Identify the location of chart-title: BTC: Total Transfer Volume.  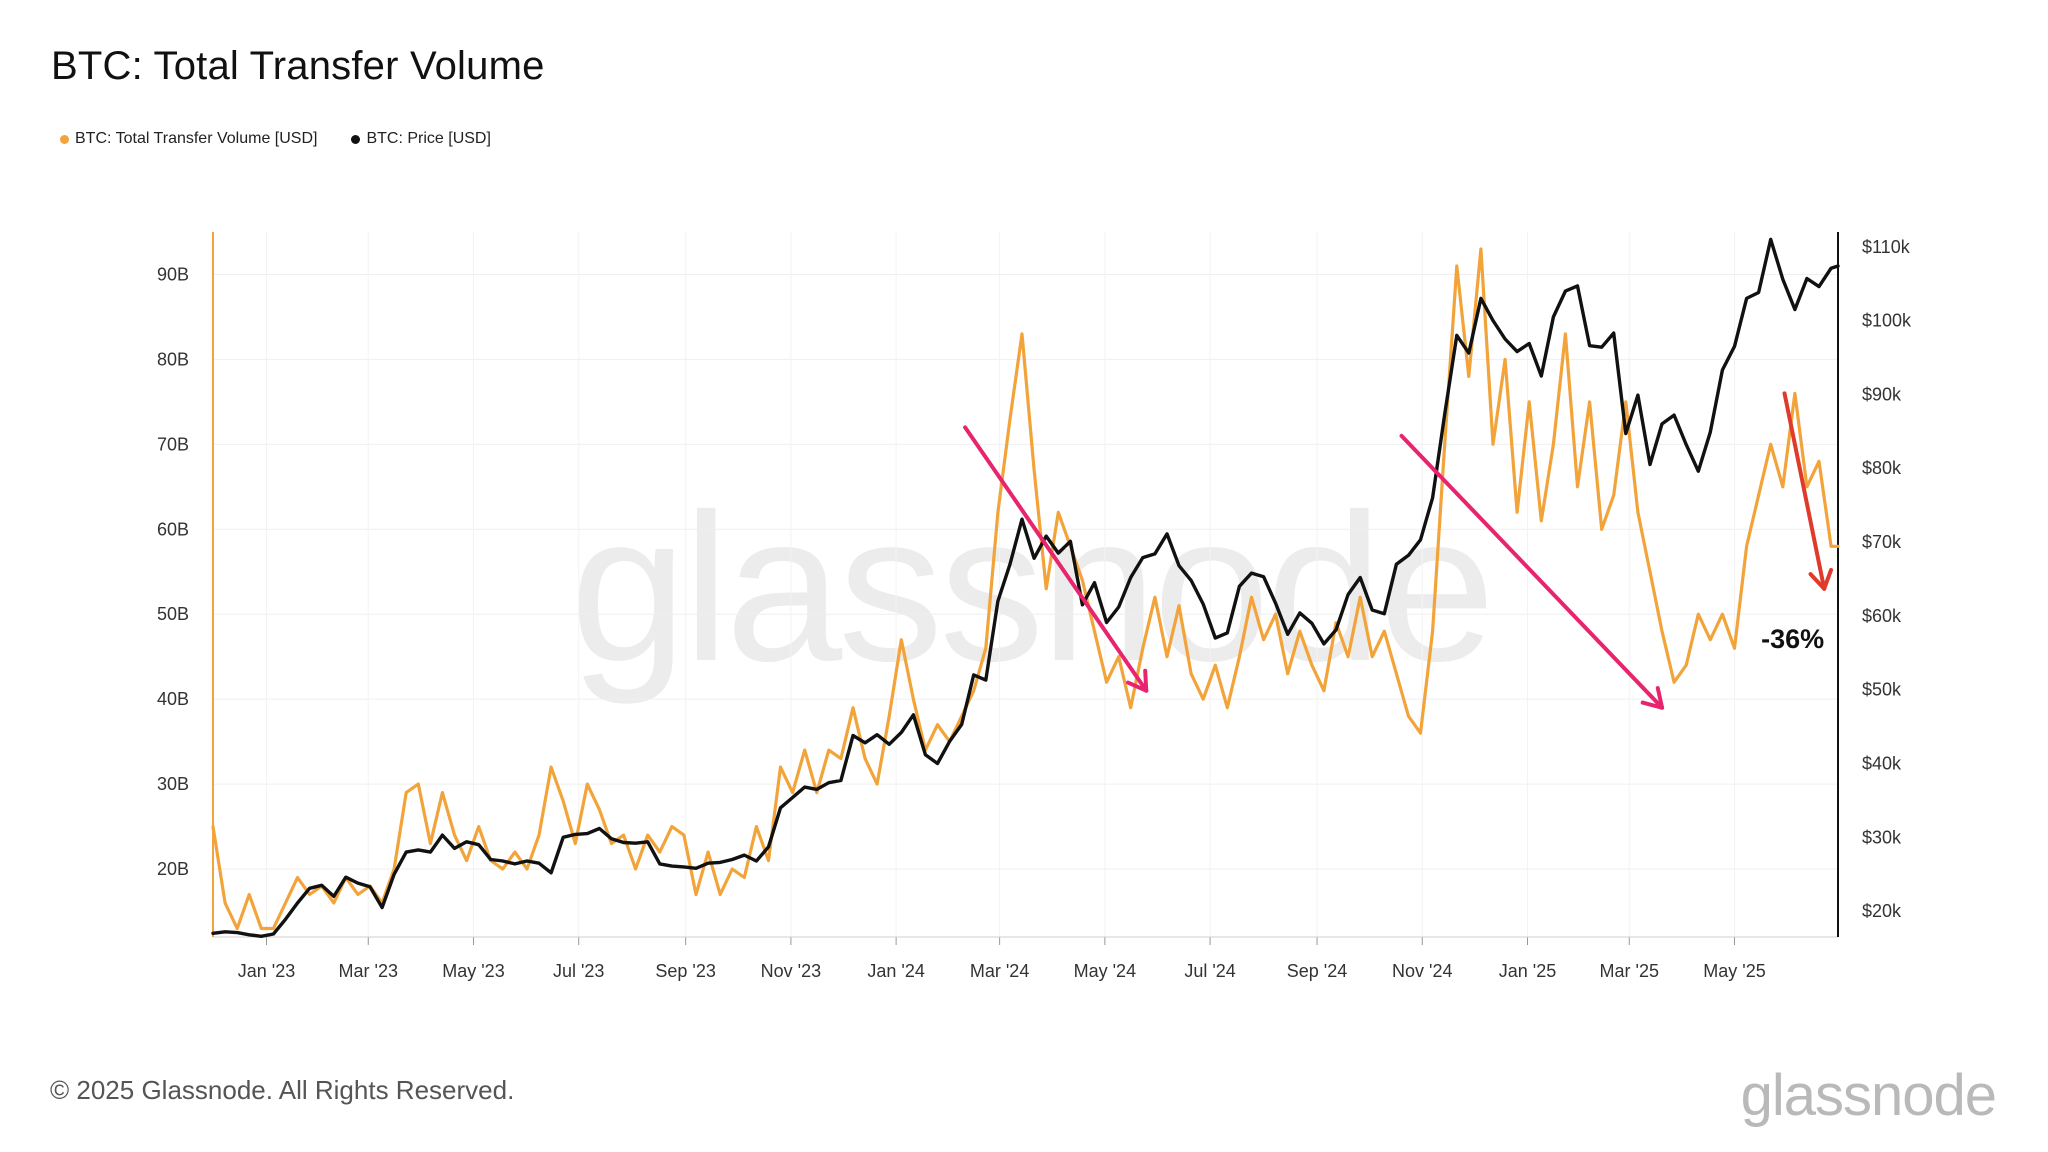
(298, 66).